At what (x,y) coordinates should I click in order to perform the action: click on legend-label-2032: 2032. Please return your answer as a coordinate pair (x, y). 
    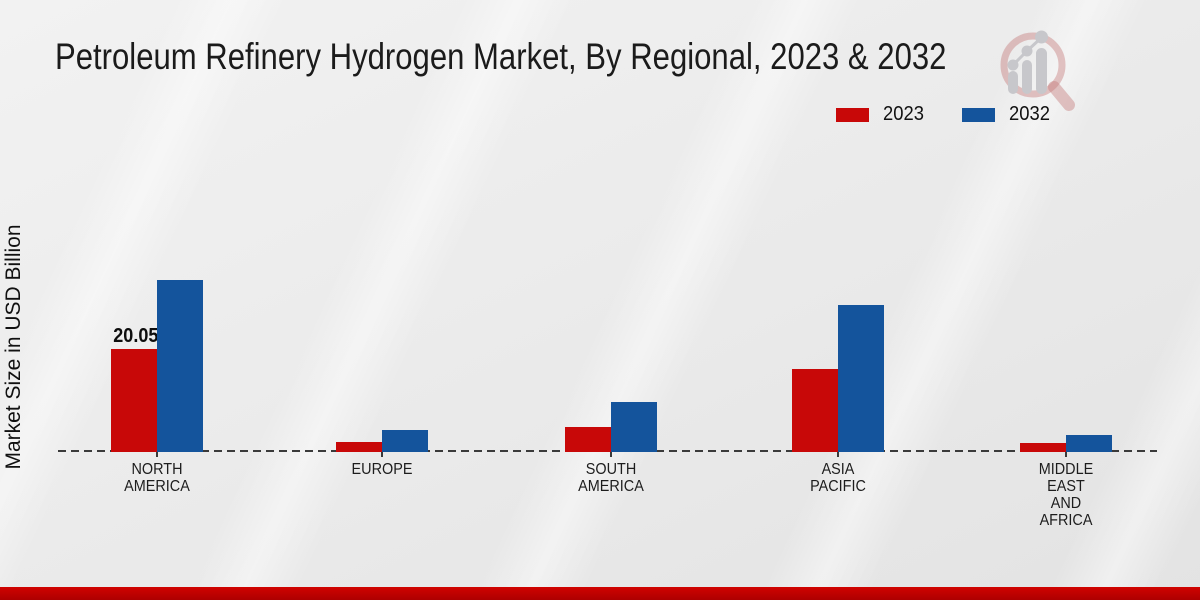
    Looking at the image, I should click on (1029, 114).